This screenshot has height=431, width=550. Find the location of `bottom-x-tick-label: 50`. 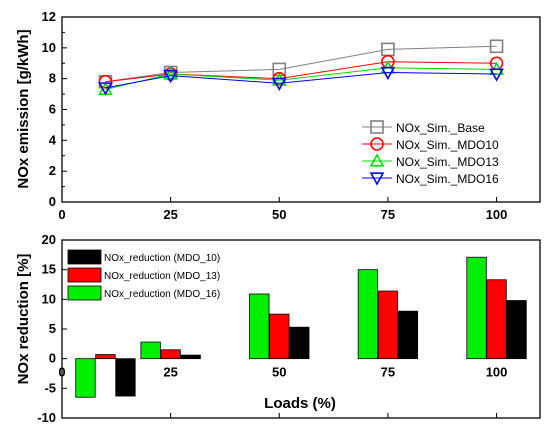

bottom-x-tick-label: 50 is located at coordinates (279, 371).